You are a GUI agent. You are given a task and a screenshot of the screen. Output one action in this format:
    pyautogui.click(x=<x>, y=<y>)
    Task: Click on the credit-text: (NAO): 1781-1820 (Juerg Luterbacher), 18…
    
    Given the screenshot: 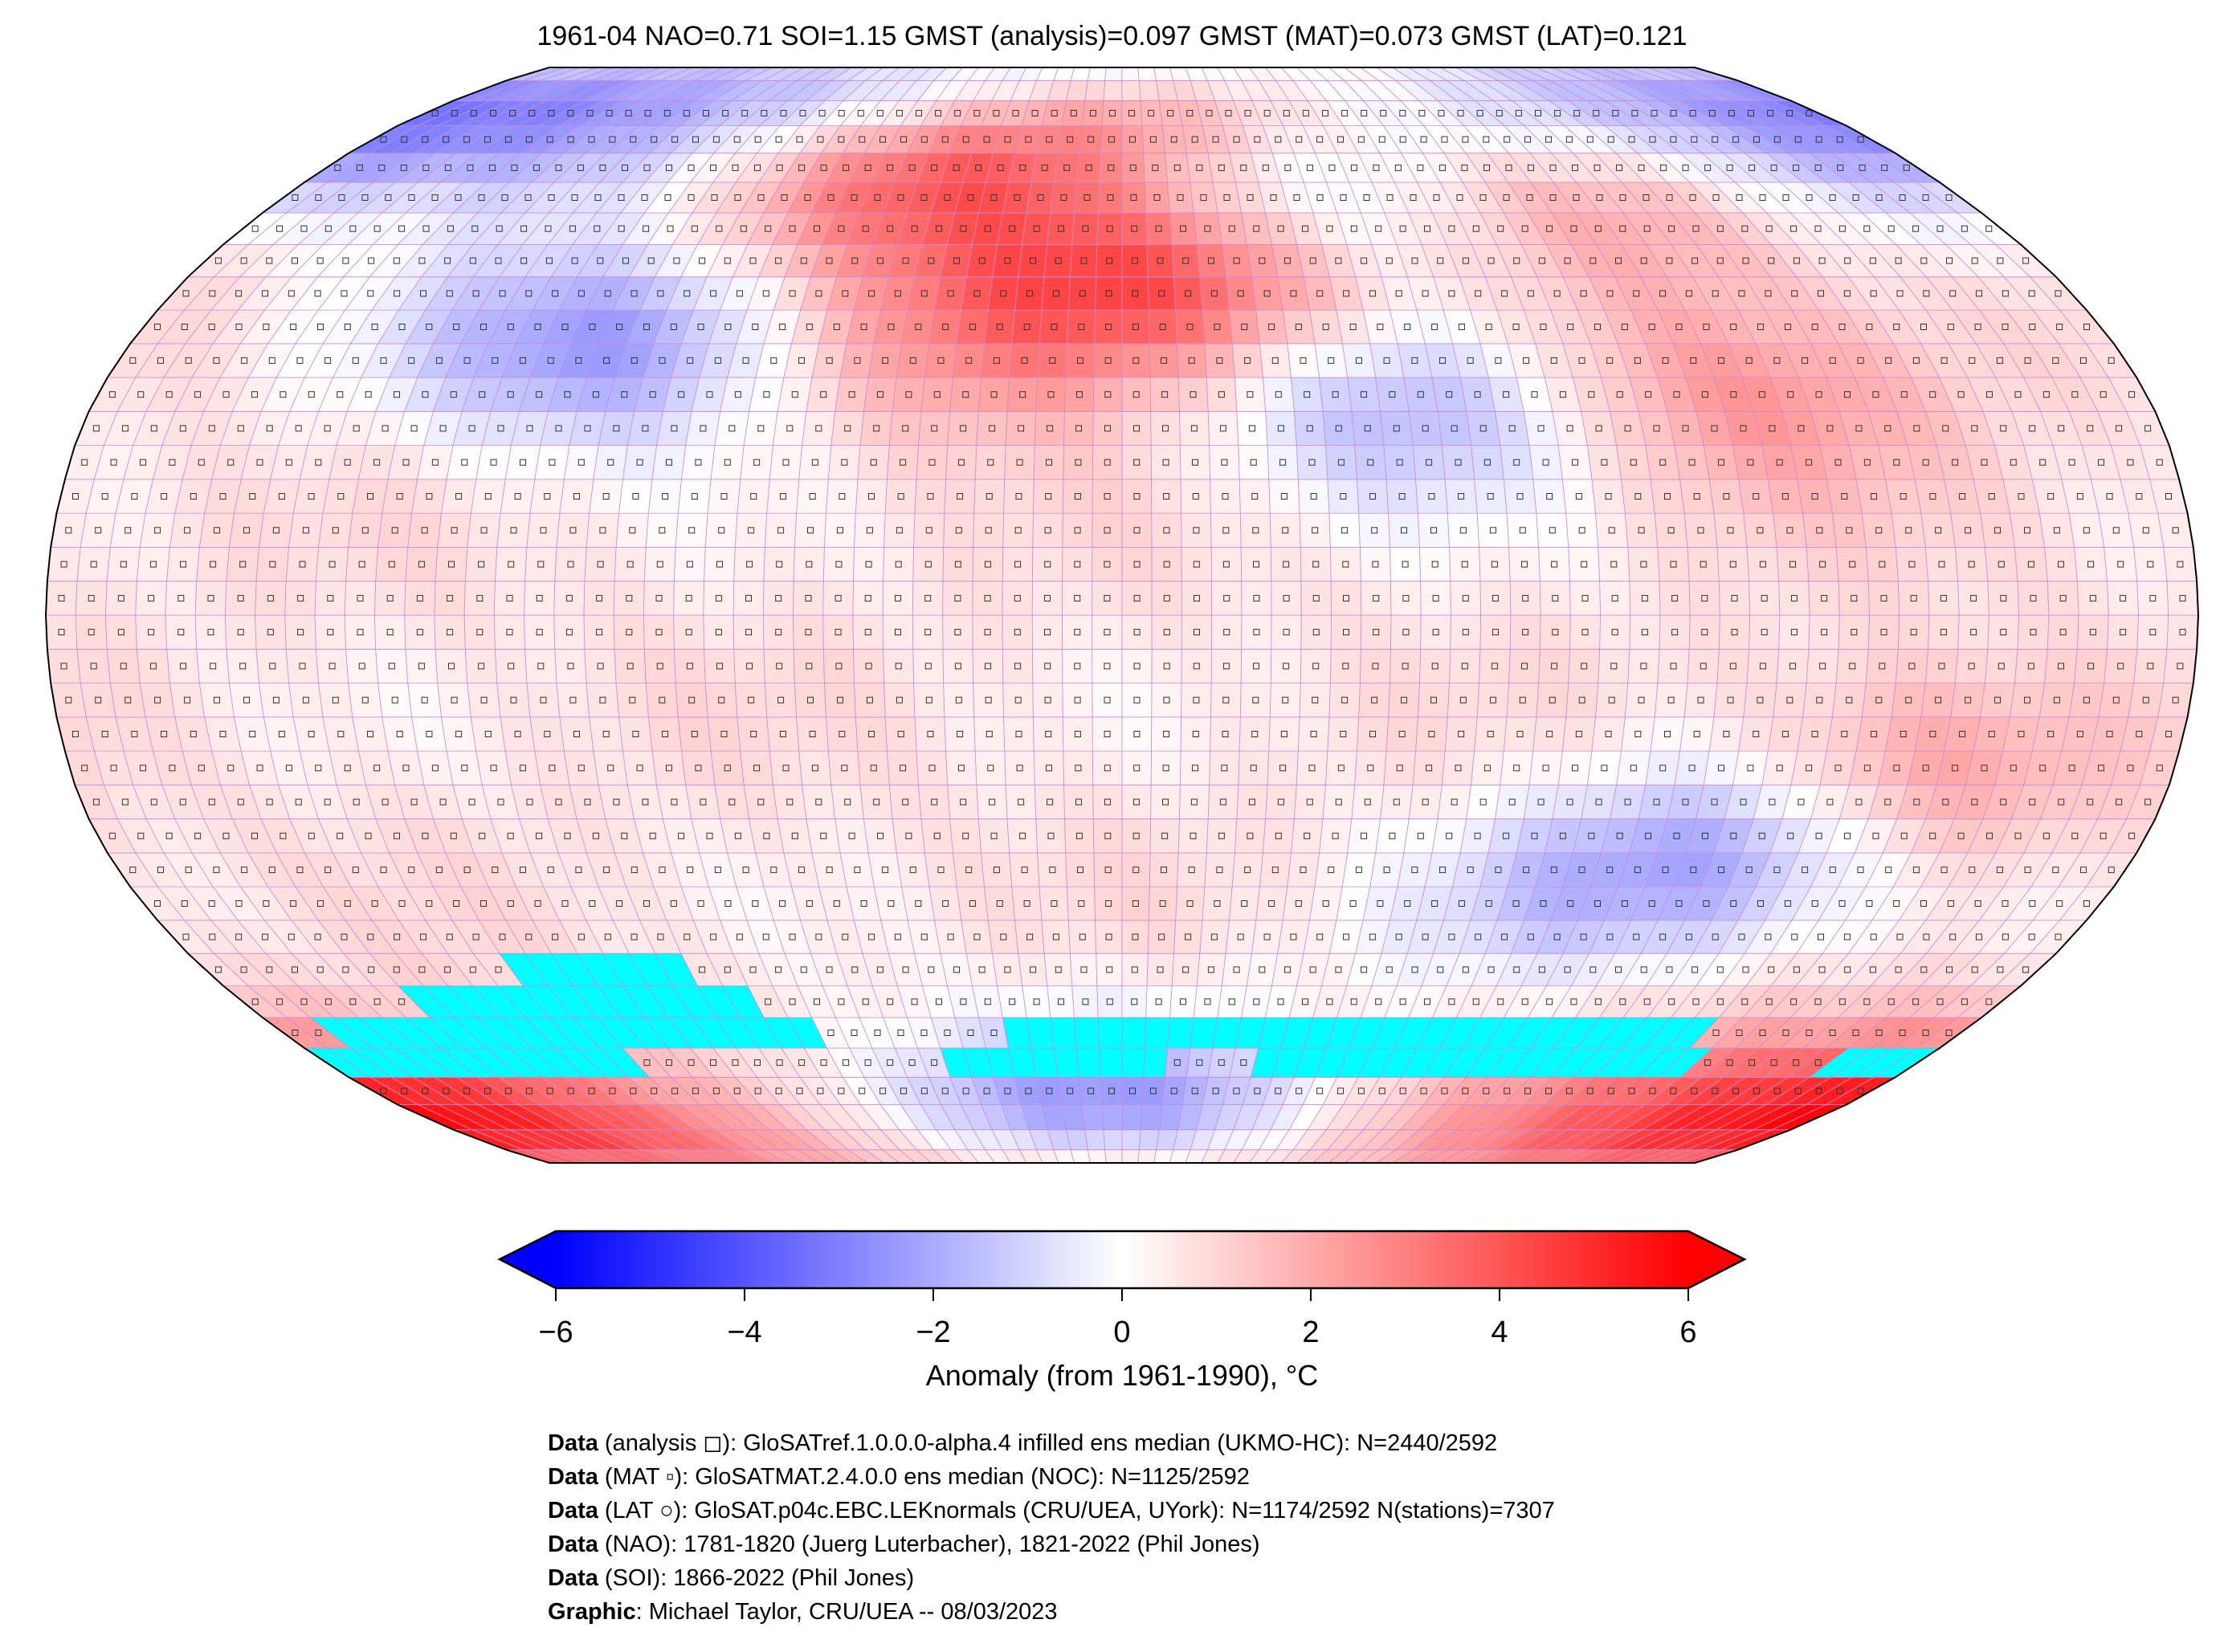 What is the action you would take?
    pyautogui.click(x=929, y=1544)
    